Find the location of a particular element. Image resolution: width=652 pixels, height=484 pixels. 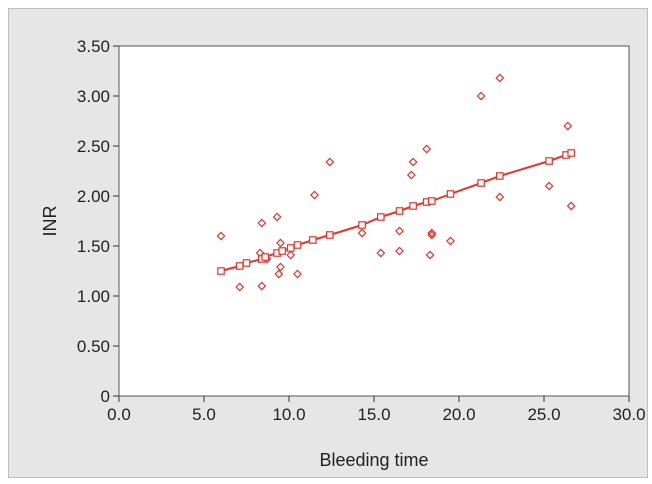

y-tick-label: 2.00 is located at coordinates (93, 196).